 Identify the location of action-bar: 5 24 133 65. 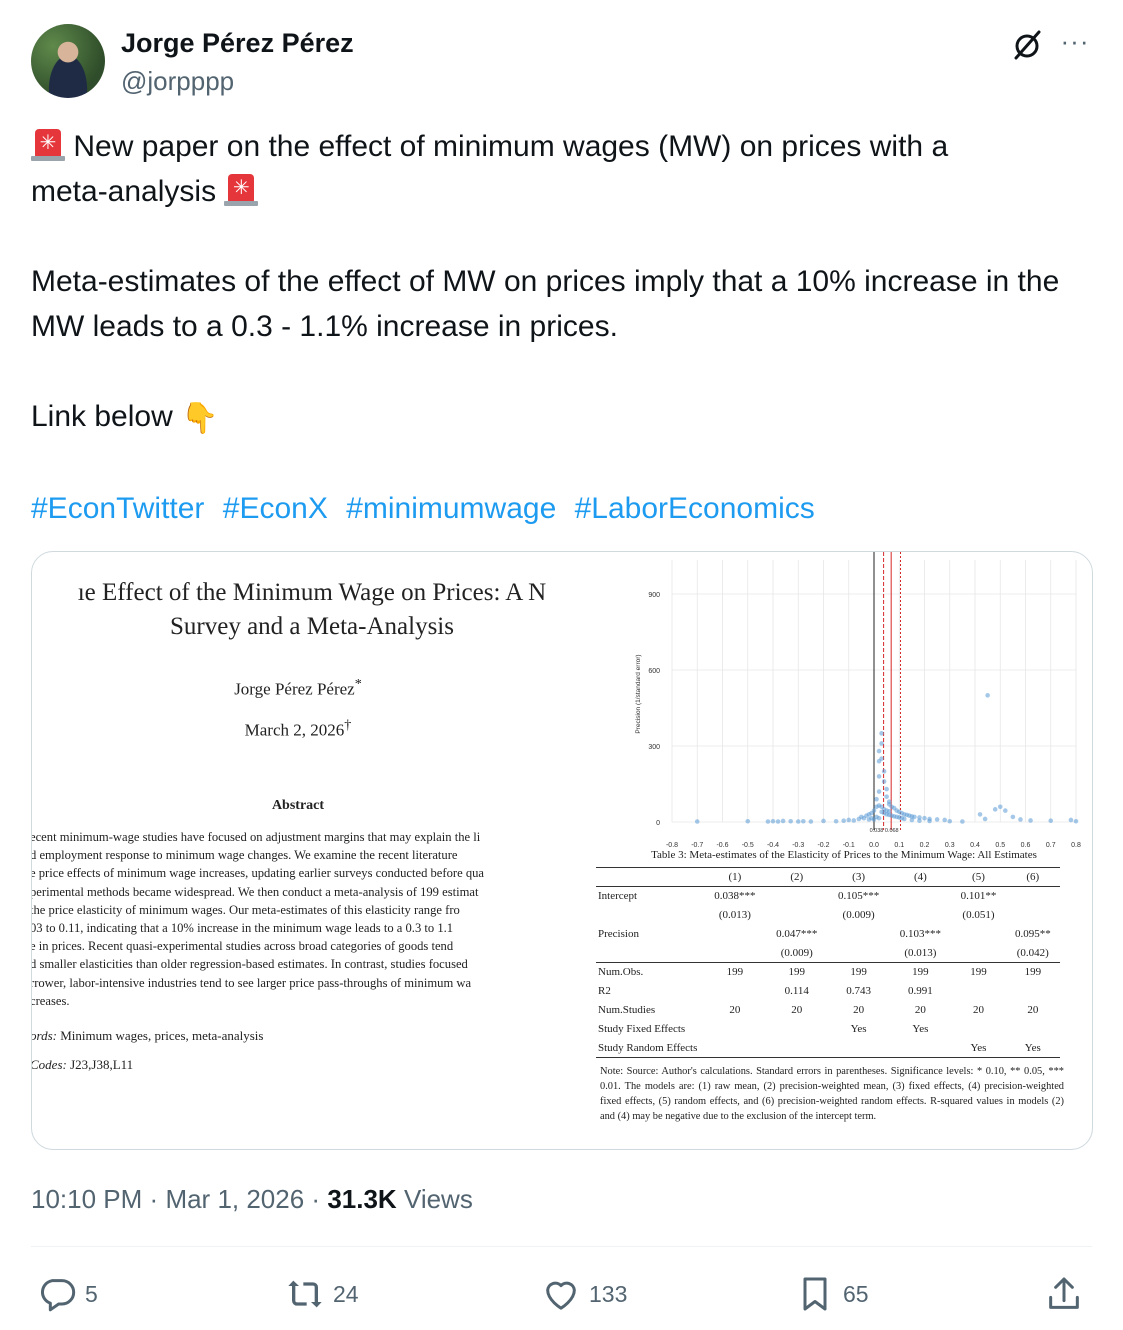
(561, 1294).